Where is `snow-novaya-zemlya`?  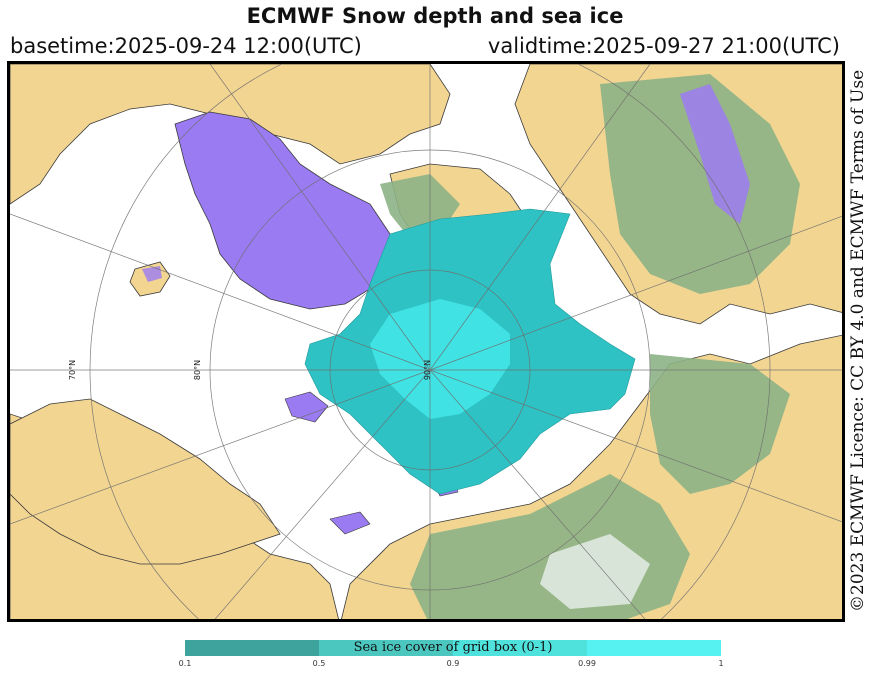 snow-novaya-zemlya is located at coordinates (350, 523).